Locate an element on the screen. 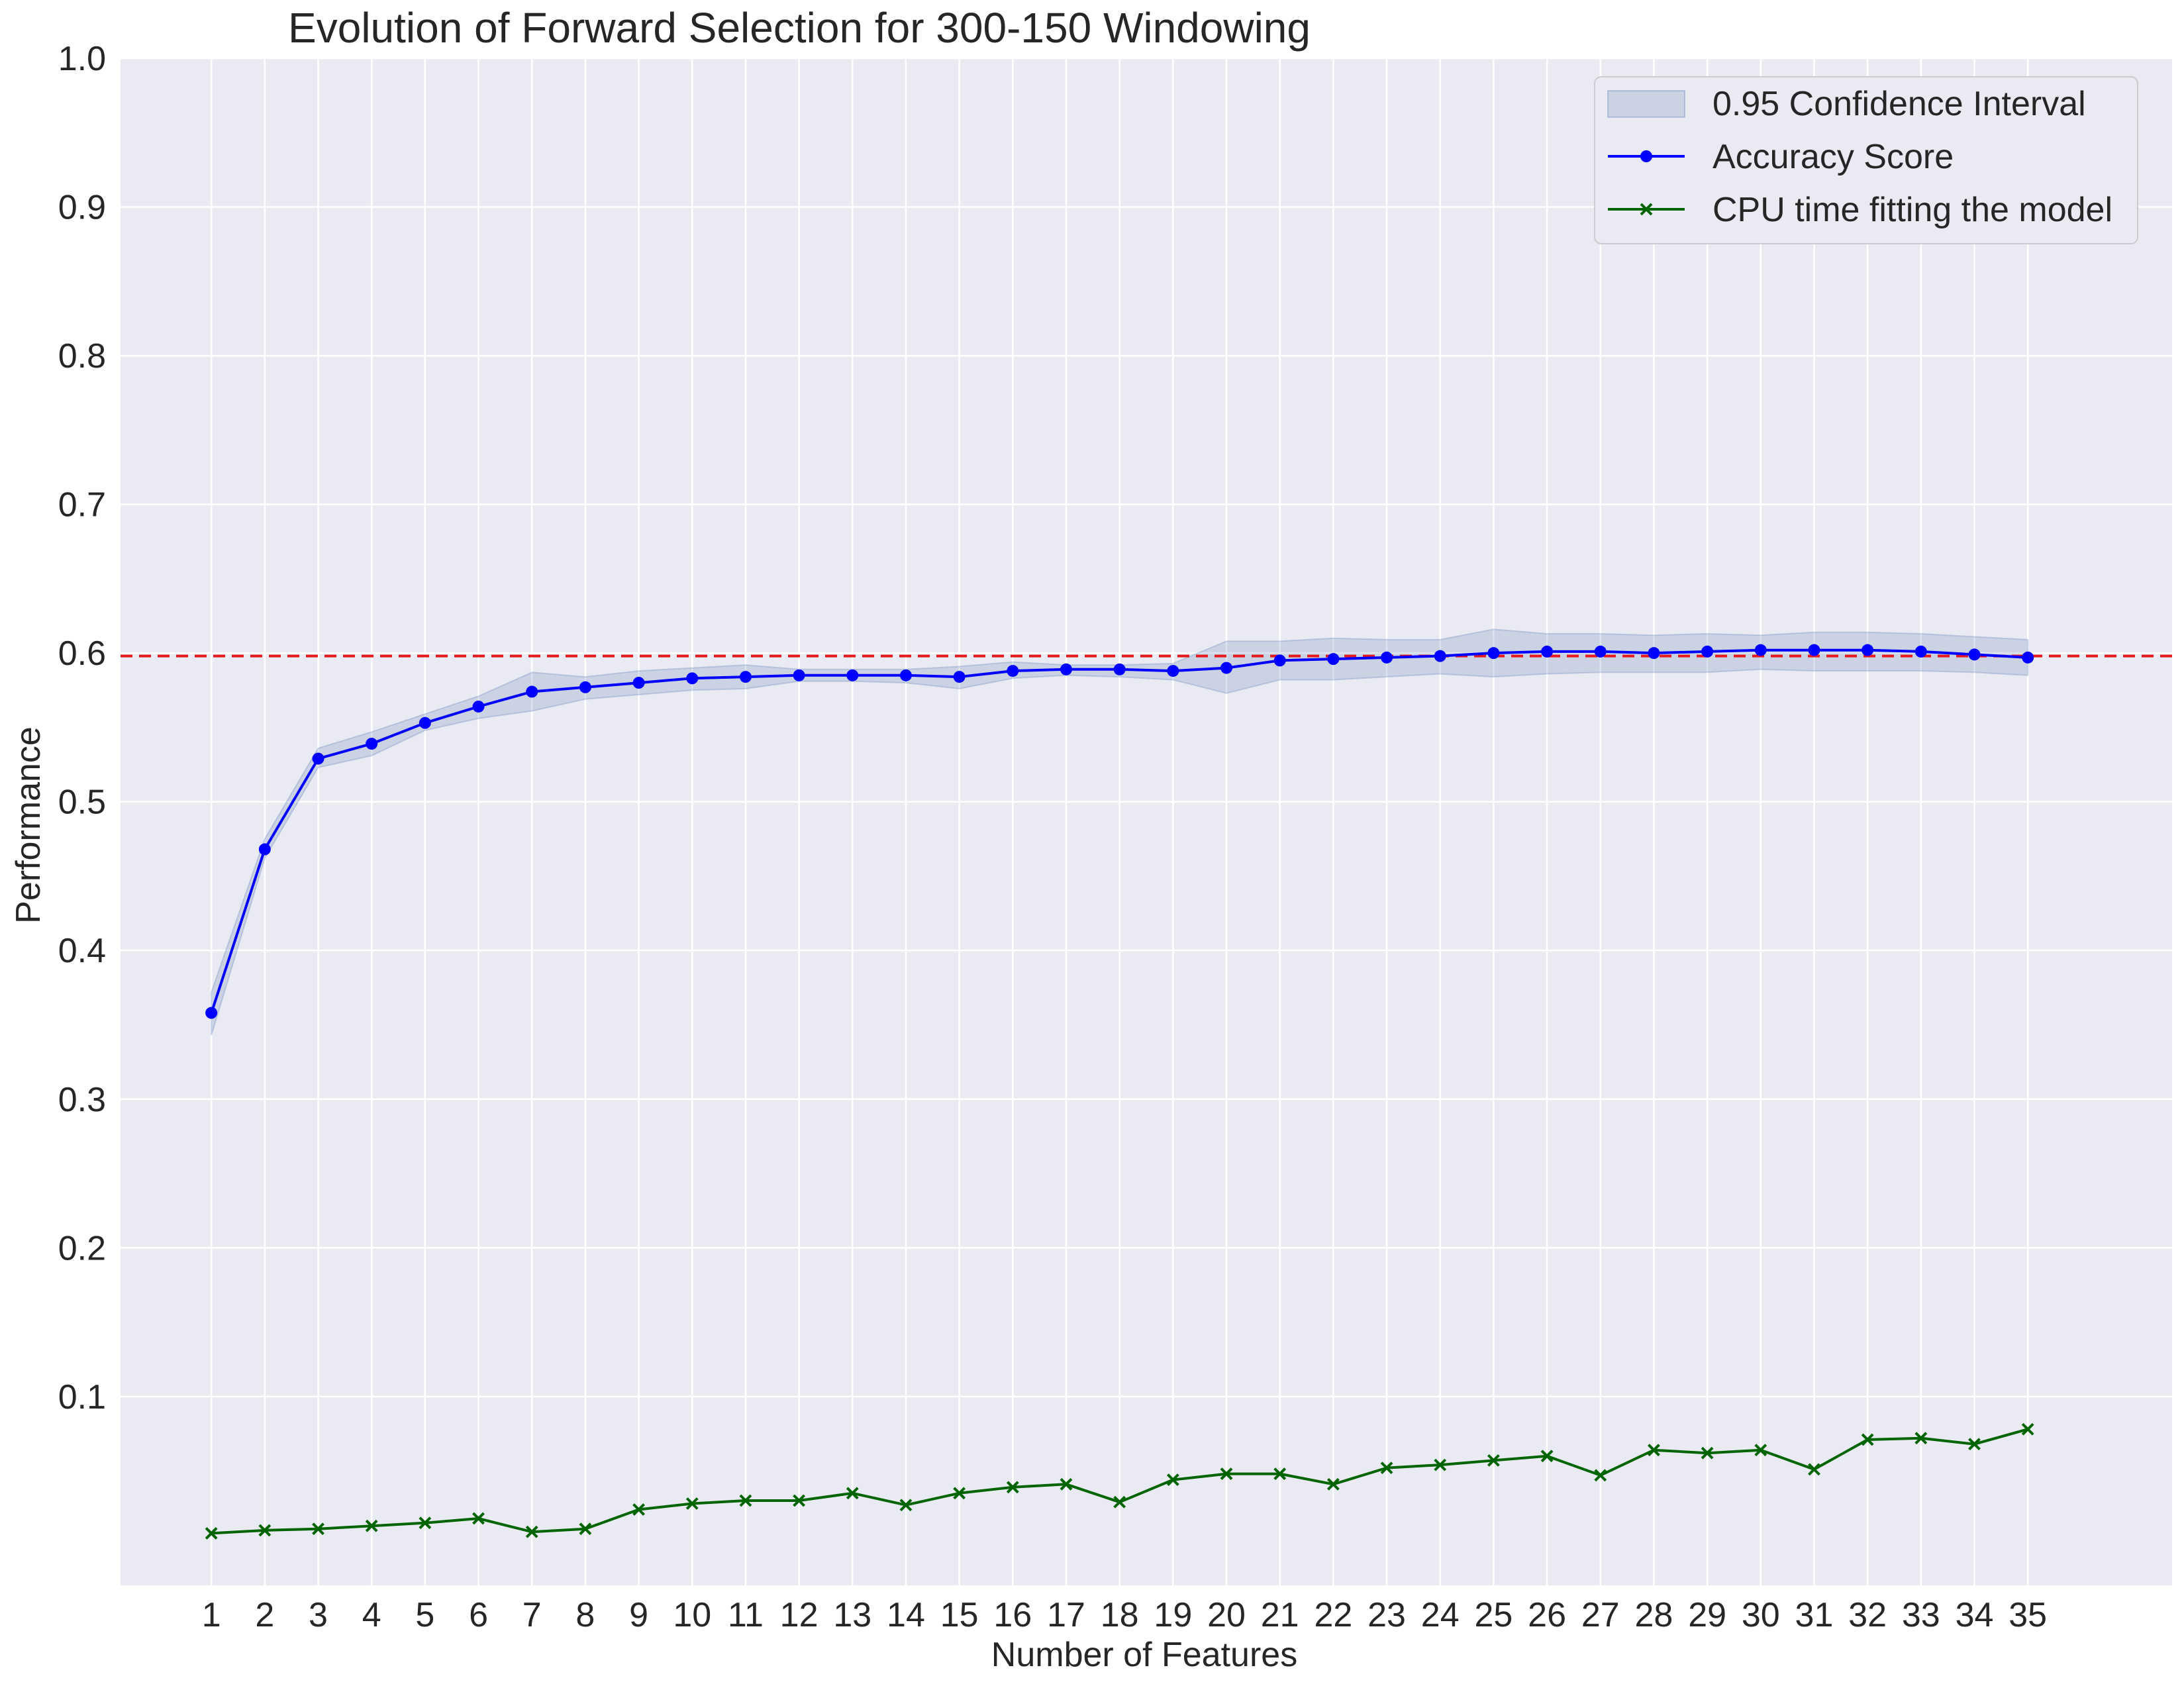  x-tick-label: 34 is located at coordinates (1975, 1615).